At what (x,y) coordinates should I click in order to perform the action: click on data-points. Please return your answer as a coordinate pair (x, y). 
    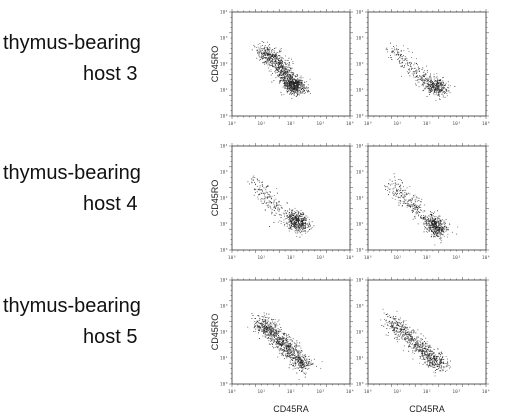
    Looking at the image, I should click on (281, 70).